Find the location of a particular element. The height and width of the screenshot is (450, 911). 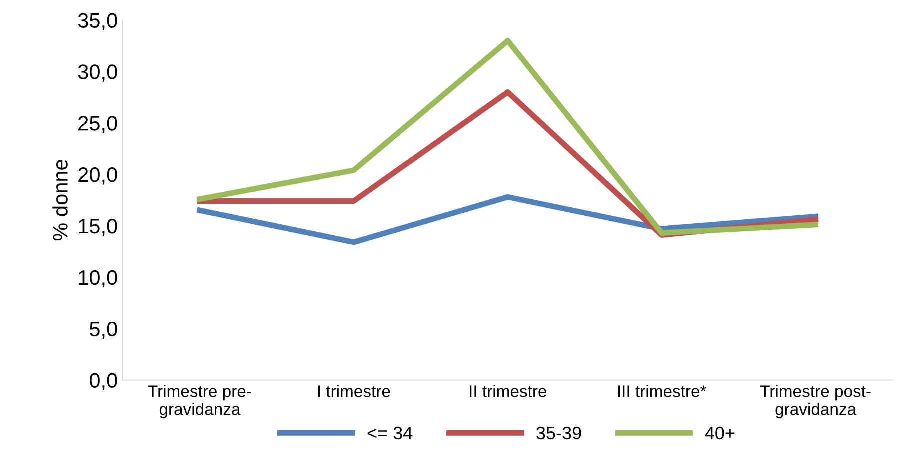

x-tick-label: Trimestre pre- gravidanza is located at coordinates (200, 402).